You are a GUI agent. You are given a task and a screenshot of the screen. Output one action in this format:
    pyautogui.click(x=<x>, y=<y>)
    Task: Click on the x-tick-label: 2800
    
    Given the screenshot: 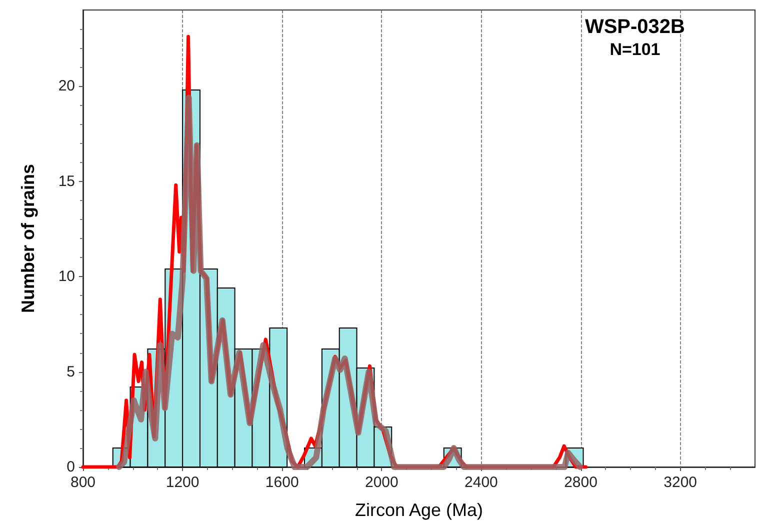 What is the action you would take?
    pyautogui.click(x=581, y=482)
    